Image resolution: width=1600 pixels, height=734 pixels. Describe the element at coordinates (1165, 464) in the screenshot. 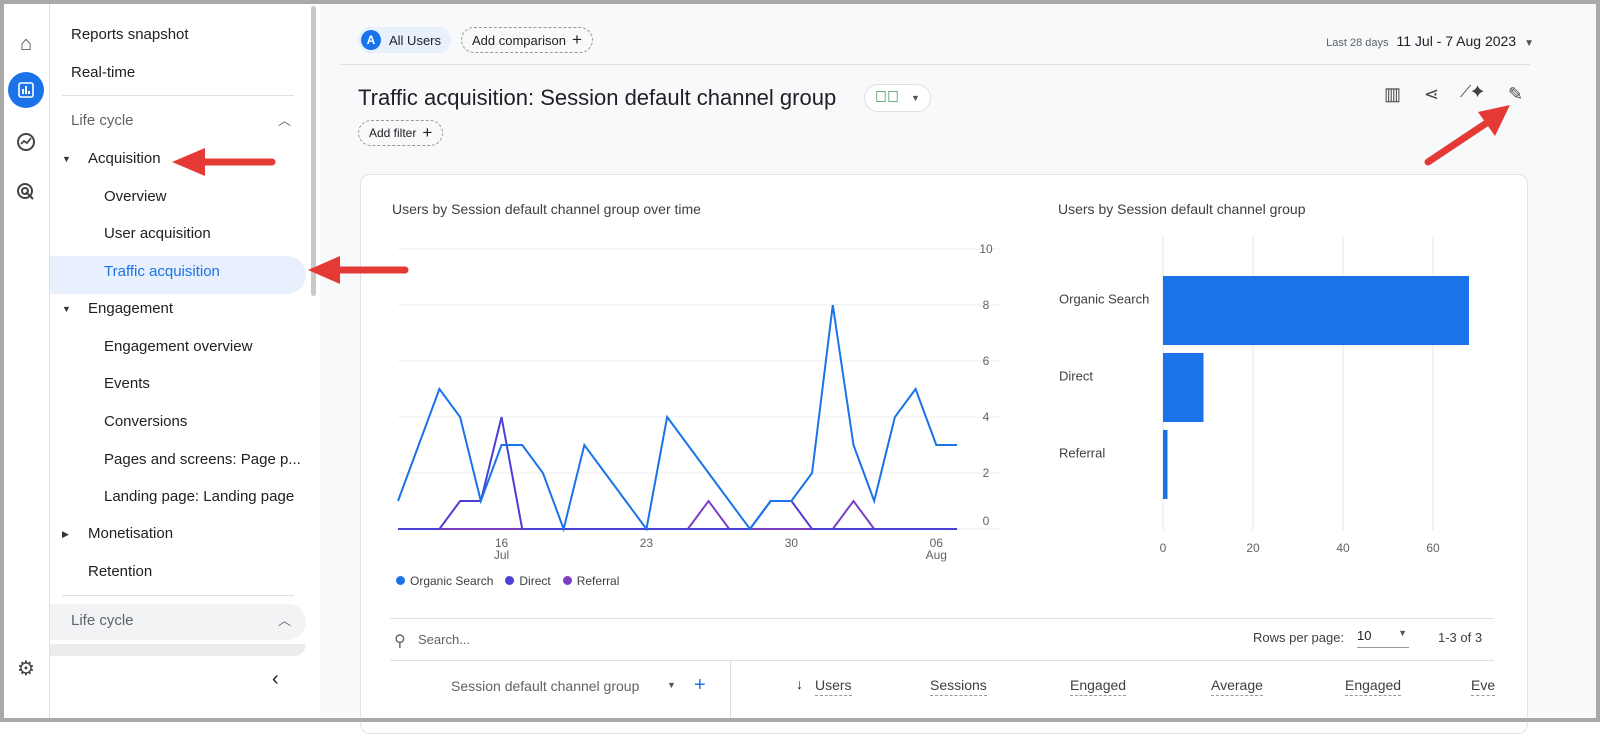

I see `bar-referral` at that location.